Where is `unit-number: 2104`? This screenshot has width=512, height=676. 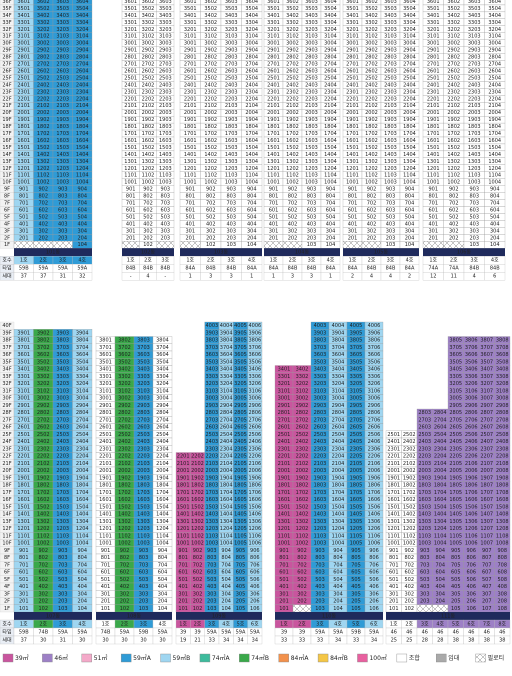
unit-number: 2104 is located at coordinates (162, 464).